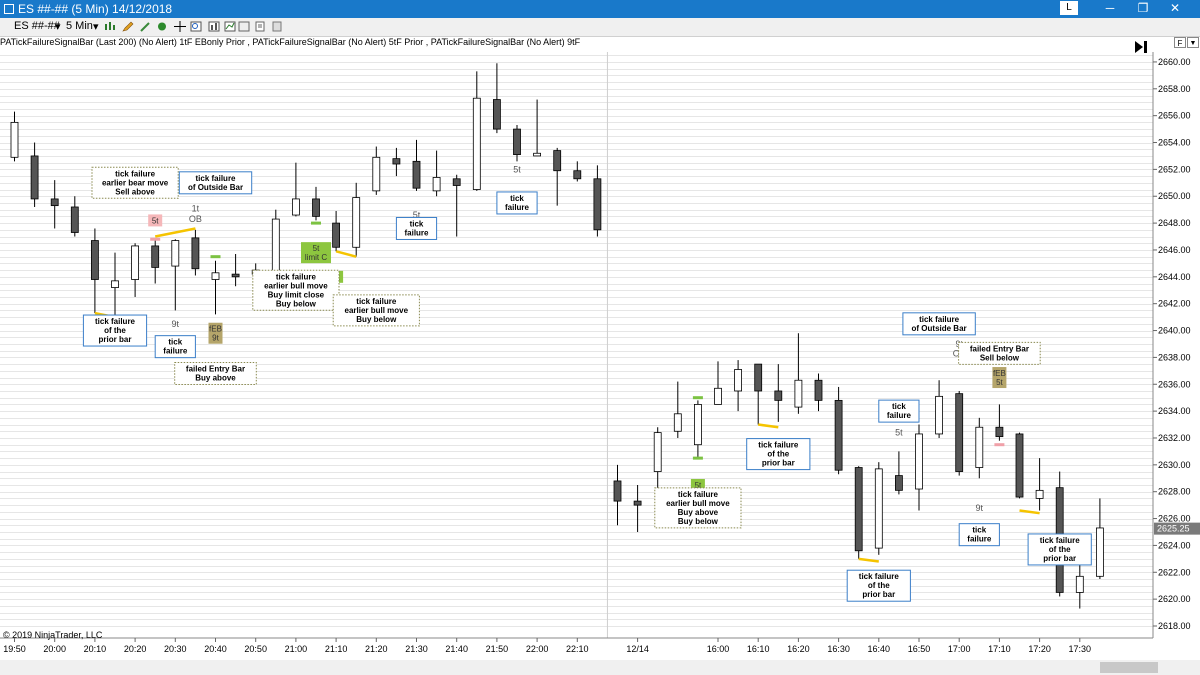 Image resolution: width=1200 pixels, height=675 pixels. What do you see at coordinates (959, 649) in the screenshot?
I see `time-tick-label: 17:00` at bounding box center [959, 649].